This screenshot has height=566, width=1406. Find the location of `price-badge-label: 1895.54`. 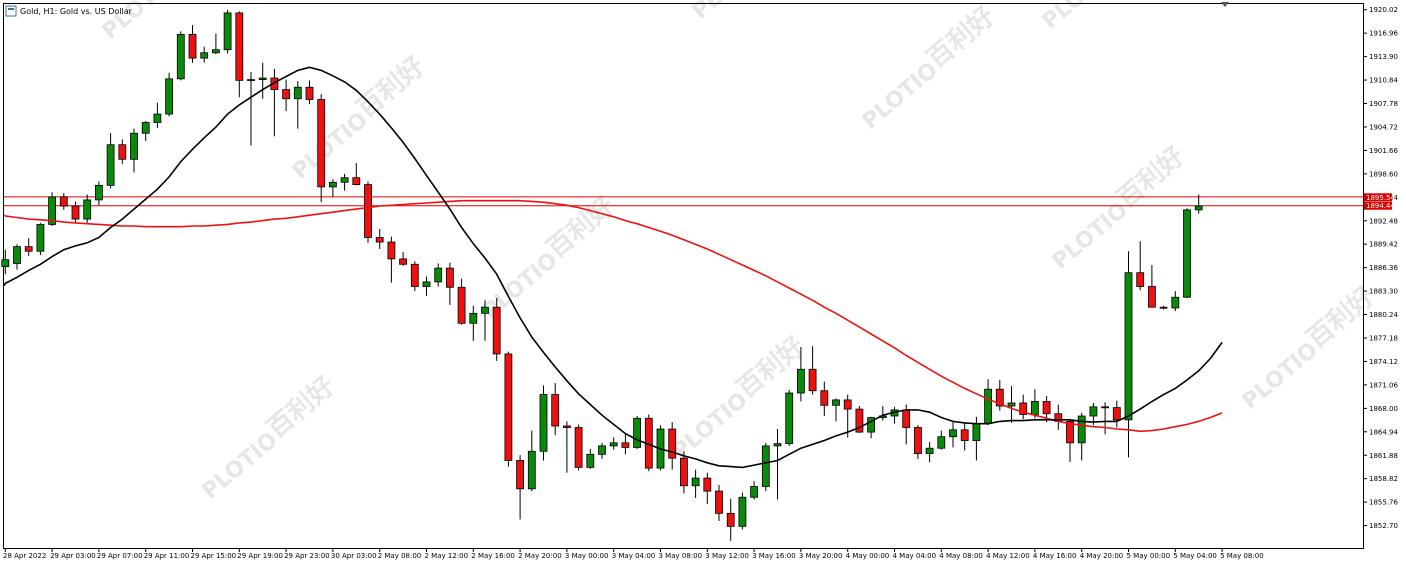

price-badge-label: 1895.54 is located at coordinates (1380, 198).